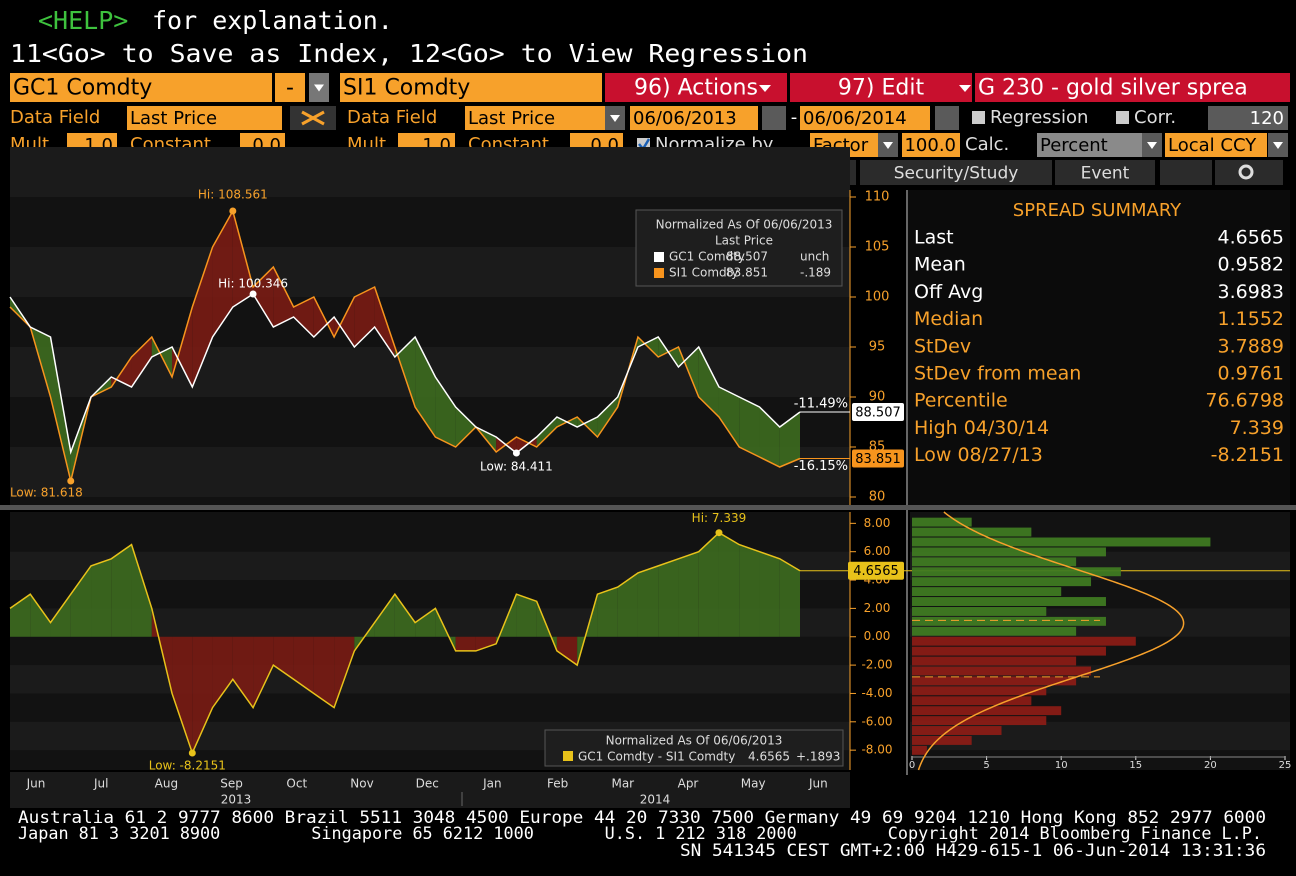 Image resolution: width=1296 pixels, height=876 pixels. Describe the element at coordinates (931, 145) in the screenshot. I see `factor-value-box` at that location.